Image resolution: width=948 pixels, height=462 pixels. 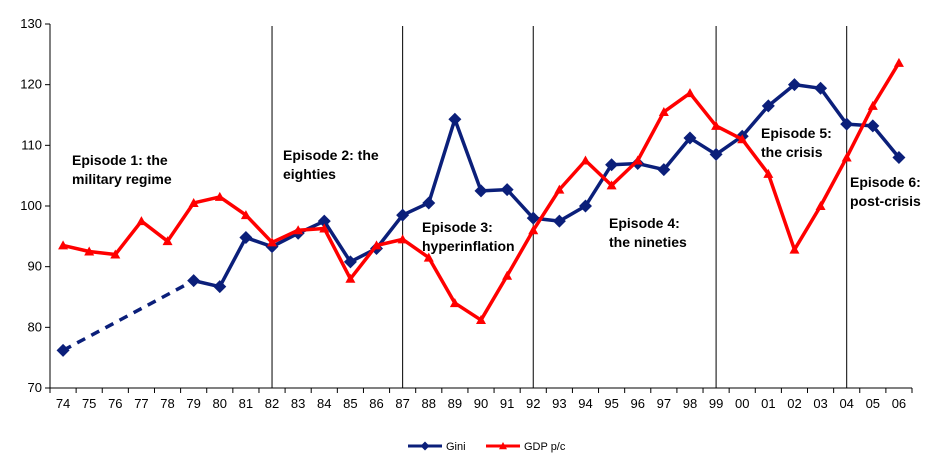 What do you see at coordinates (768, 403) in the screenshot?
I see `x-tick-label: 01` at bounding box center [768, 403].